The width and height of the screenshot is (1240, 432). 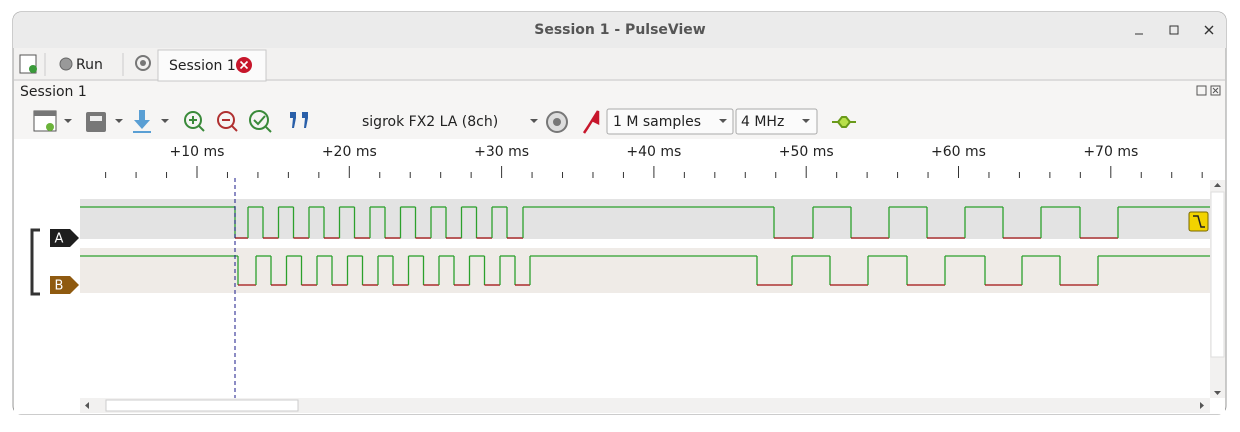 What do you see at coordinates (66, 64) in the screenshot?
I see `run-icon` at bounding box center [66, 64].